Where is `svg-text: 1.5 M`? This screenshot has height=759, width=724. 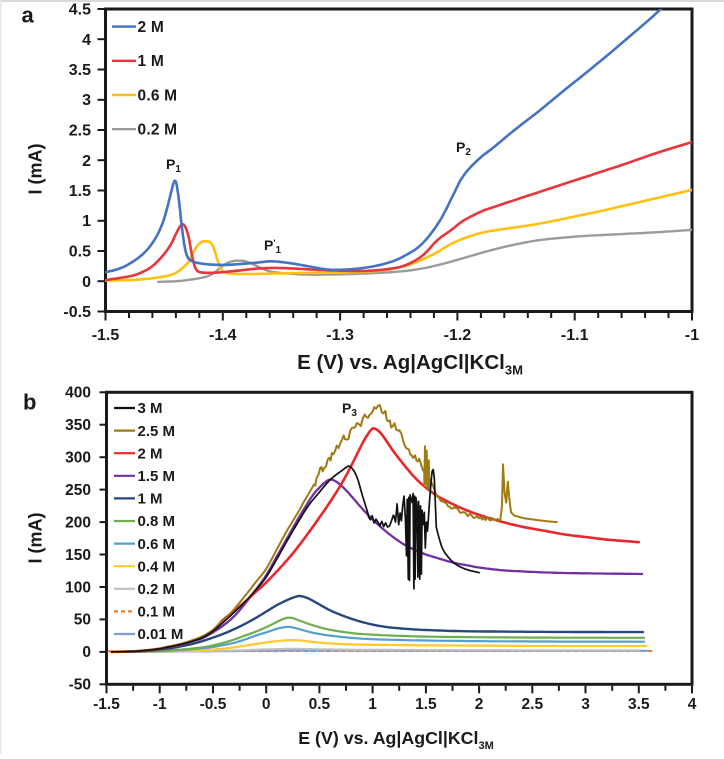
svg-text: 1.5 M is located at coordinates (157, 476).